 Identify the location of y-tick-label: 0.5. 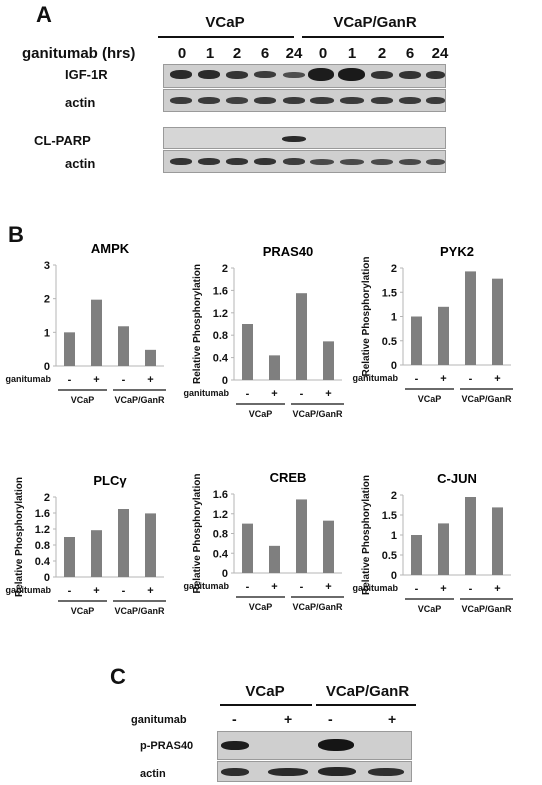
(389, 342).